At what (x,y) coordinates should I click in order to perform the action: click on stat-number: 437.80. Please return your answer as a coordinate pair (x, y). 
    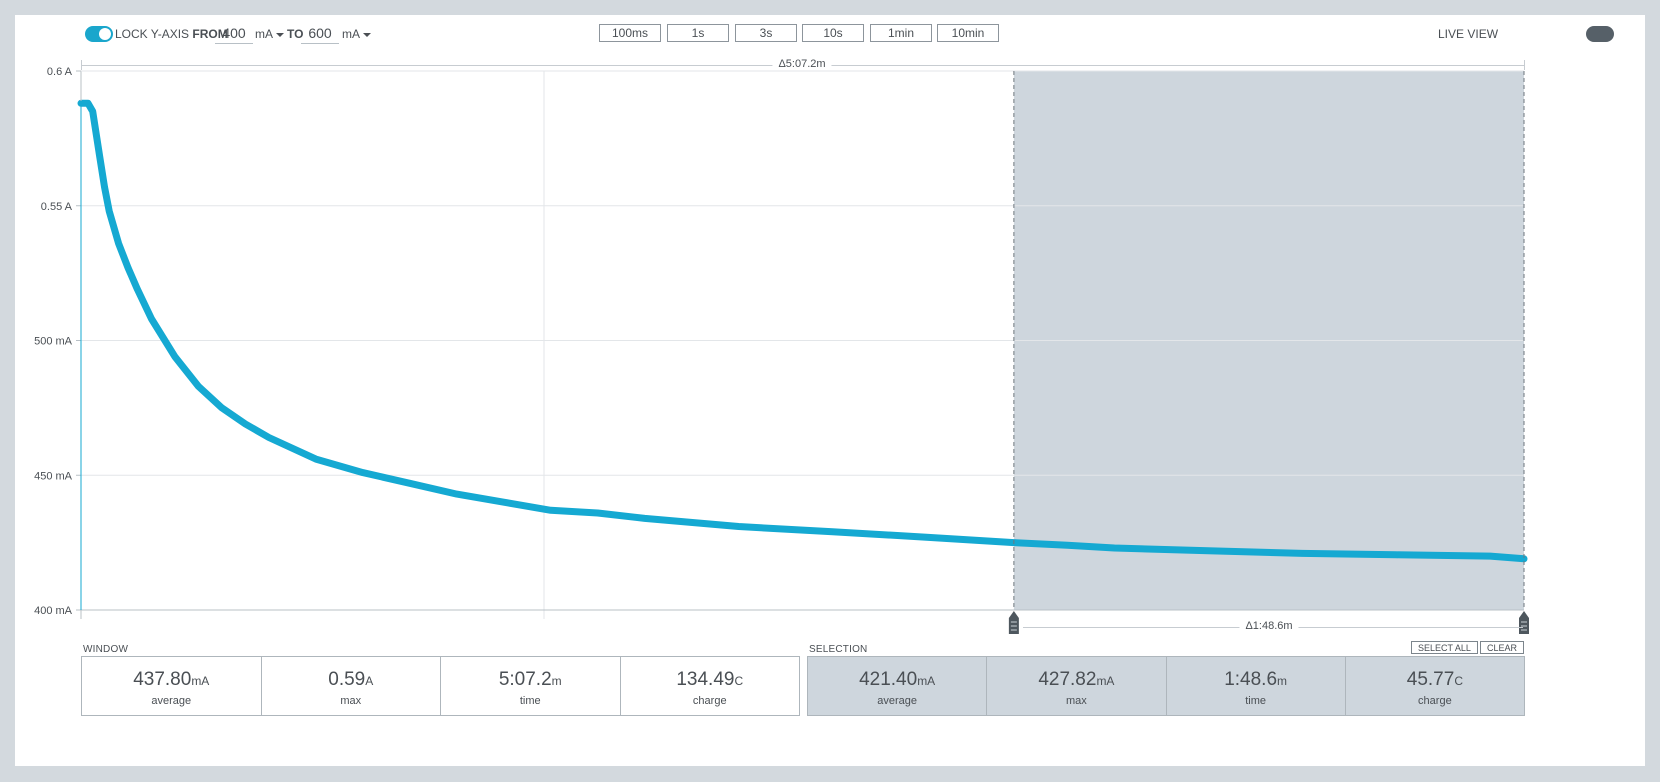
    Looking at the image, I should click on (162, 679).